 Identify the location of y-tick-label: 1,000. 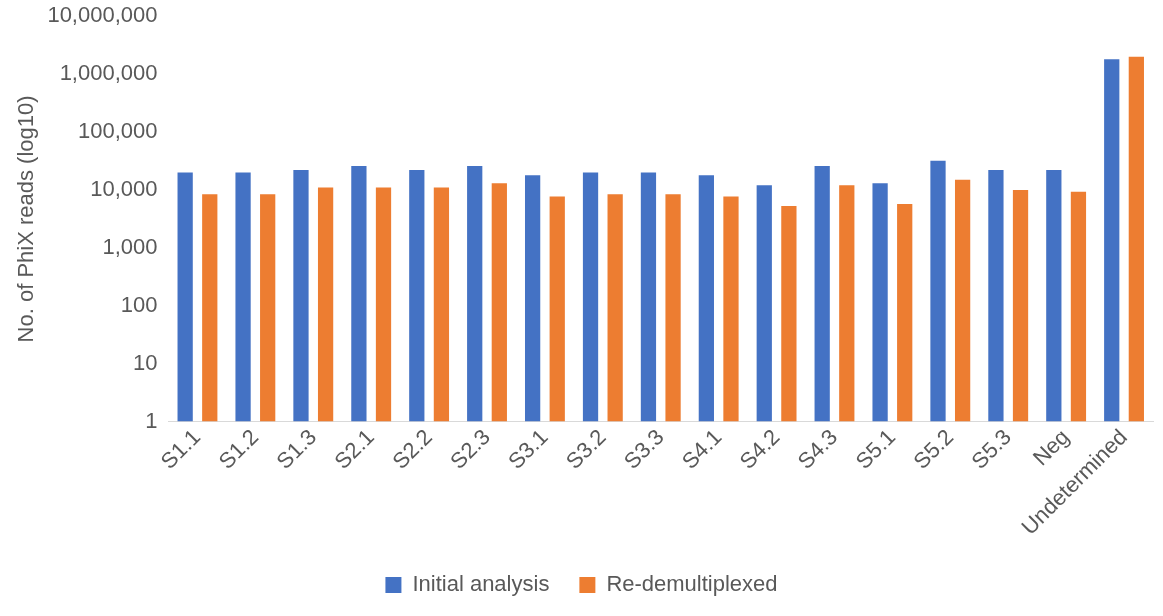
(130, 246).